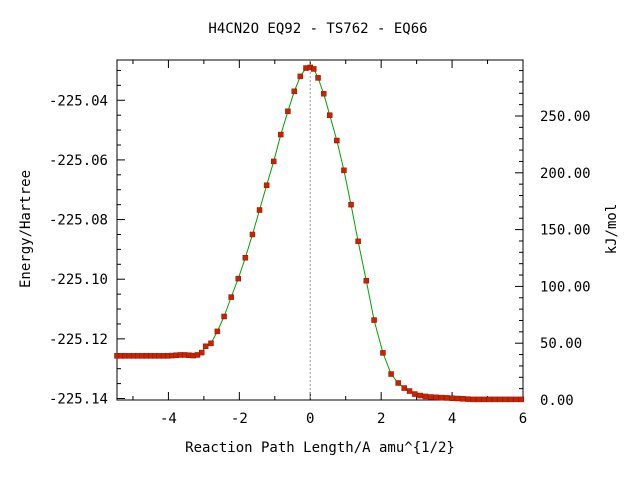  What do you see at coordinates (310, 419) in the screenshot?
I see `x-tick-label: 0` at bounding box center [310, 419].